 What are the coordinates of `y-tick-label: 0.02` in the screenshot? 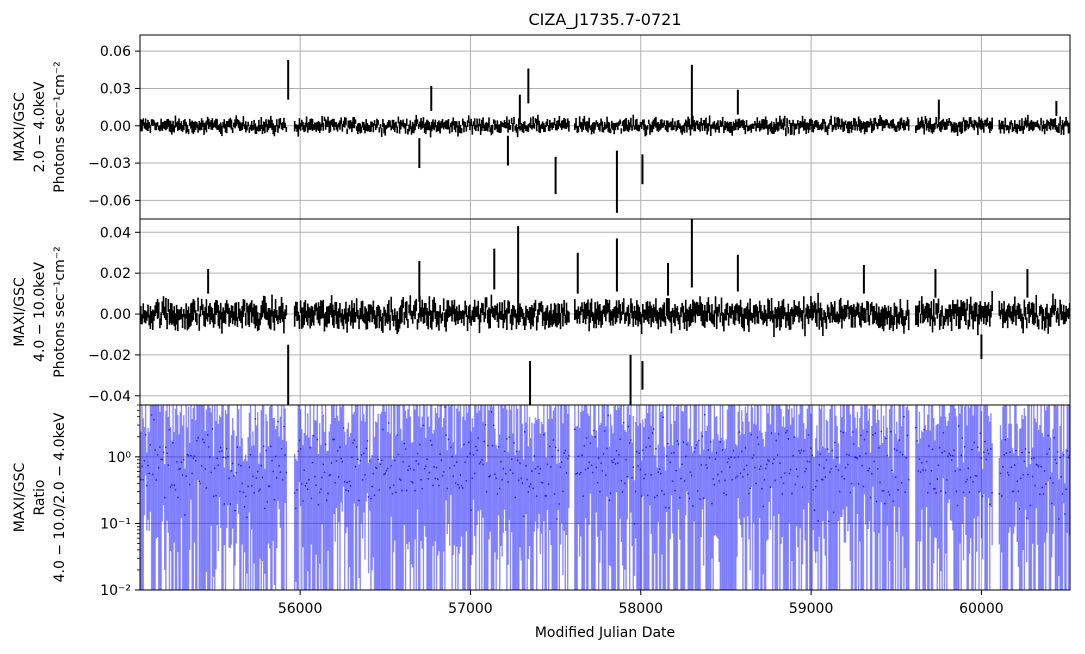 It's located at (115, 274).